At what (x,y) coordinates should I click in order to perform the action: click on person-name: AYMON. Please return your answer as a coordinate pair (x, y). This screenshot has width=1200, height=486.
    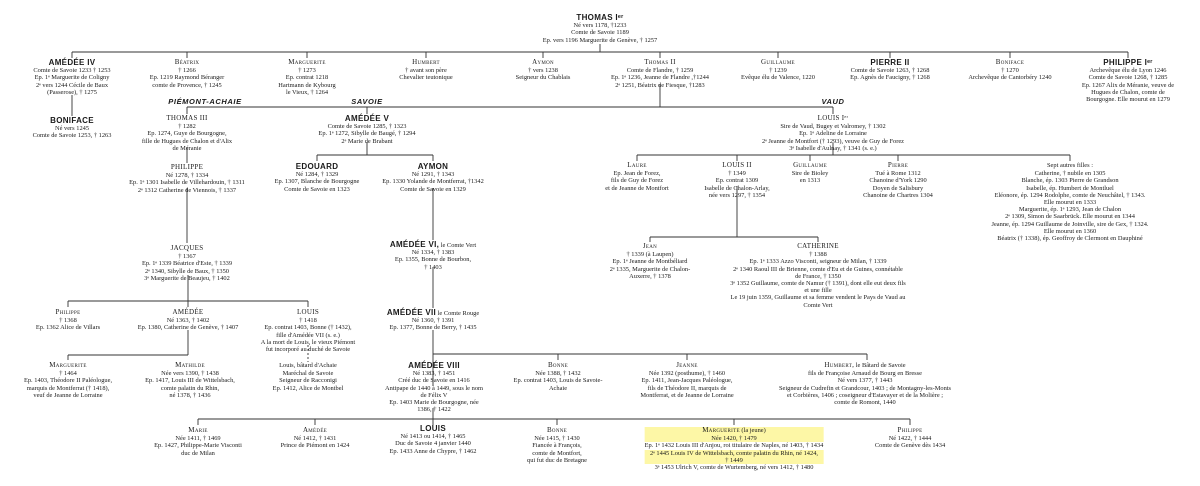
    Looking at the image, I should click on (433, 166).